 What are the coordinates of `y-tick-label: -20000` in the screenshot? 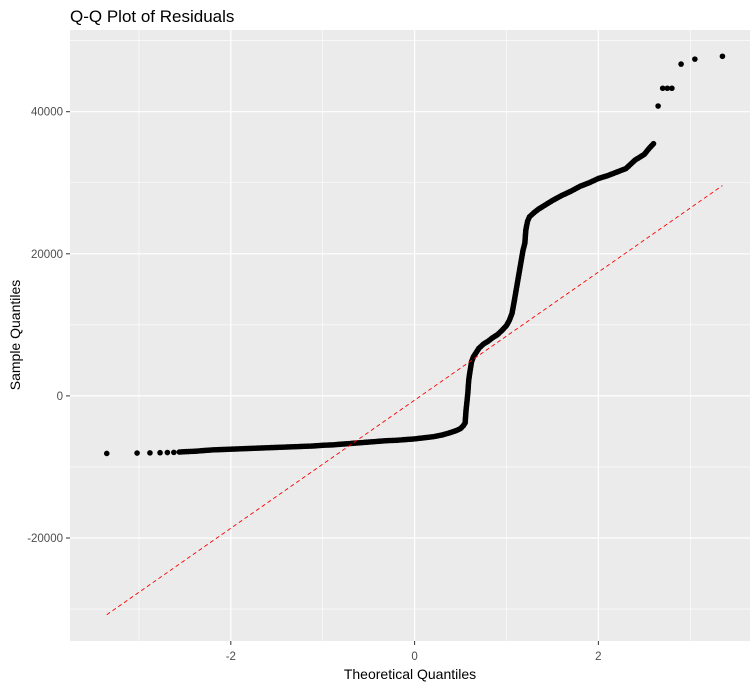 It's located at (45, 539).